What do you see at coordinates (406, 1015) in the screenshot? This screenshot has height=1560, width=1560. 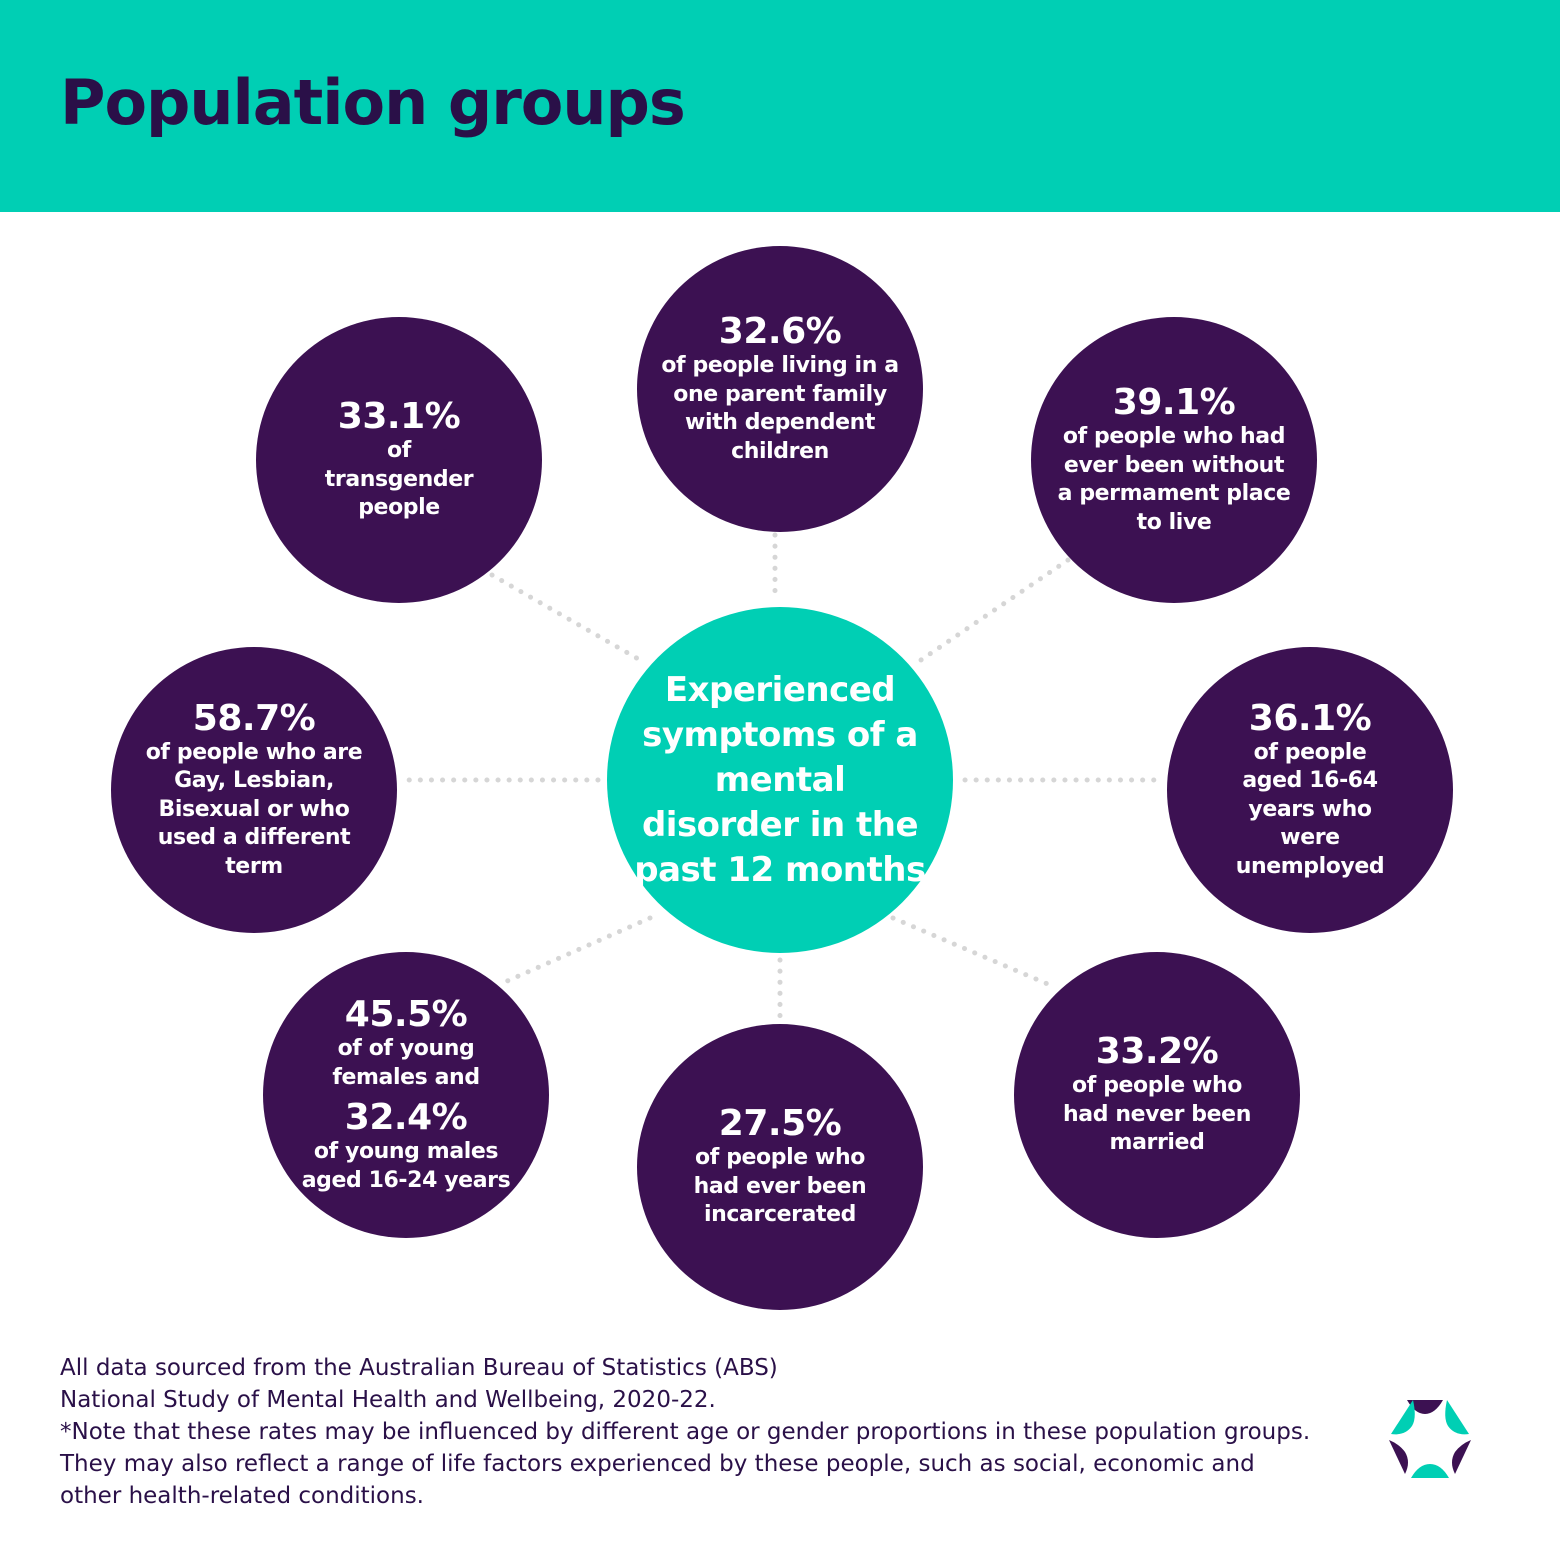 I see `stat-value: 45.5%` at bounding box center [406, 1015].